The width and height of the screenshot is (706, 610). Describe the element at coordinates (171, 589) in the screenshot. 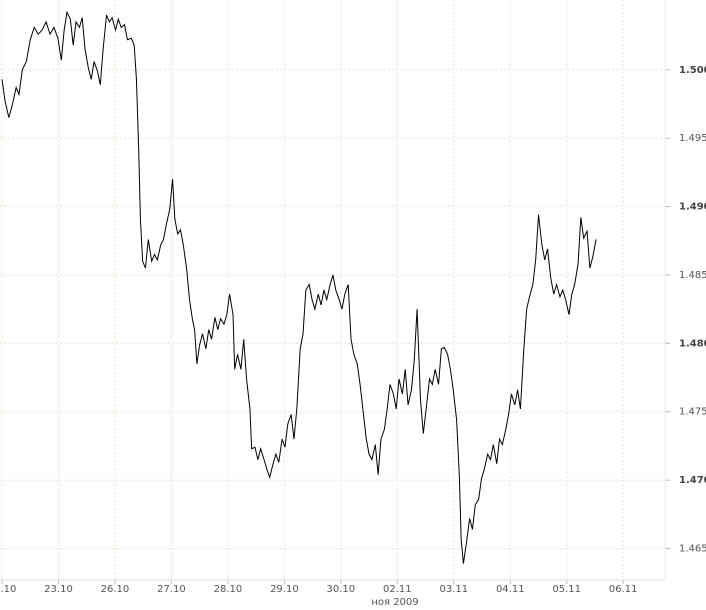

I see `x-tick-label: 27.10` at that location.